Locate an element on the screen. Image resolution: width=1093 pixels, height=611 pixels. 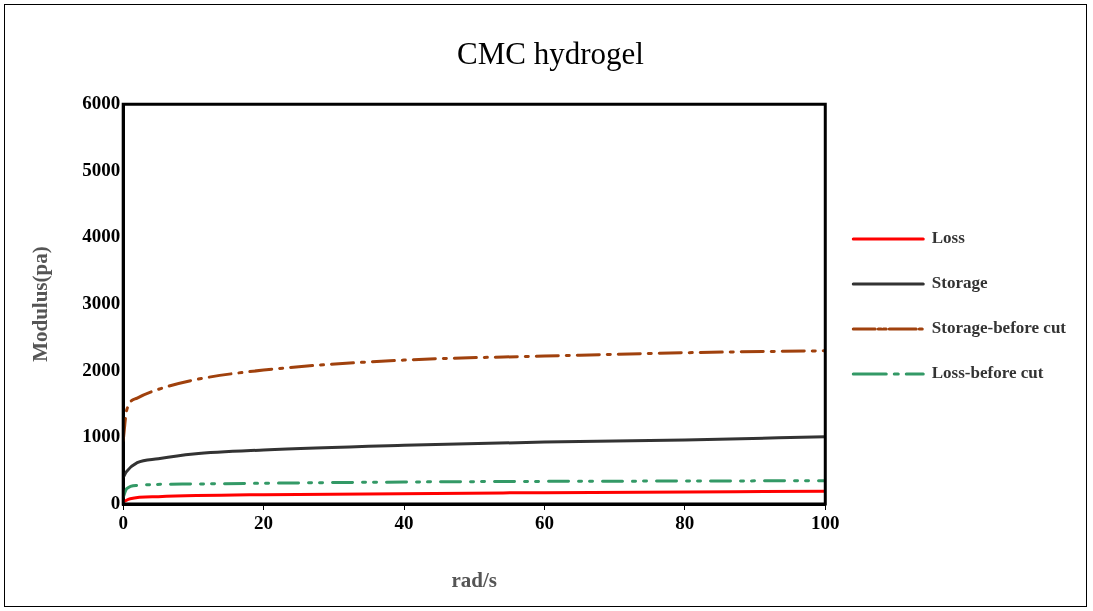
y-tick-label: 2000 is located at coordinates (101, 369).